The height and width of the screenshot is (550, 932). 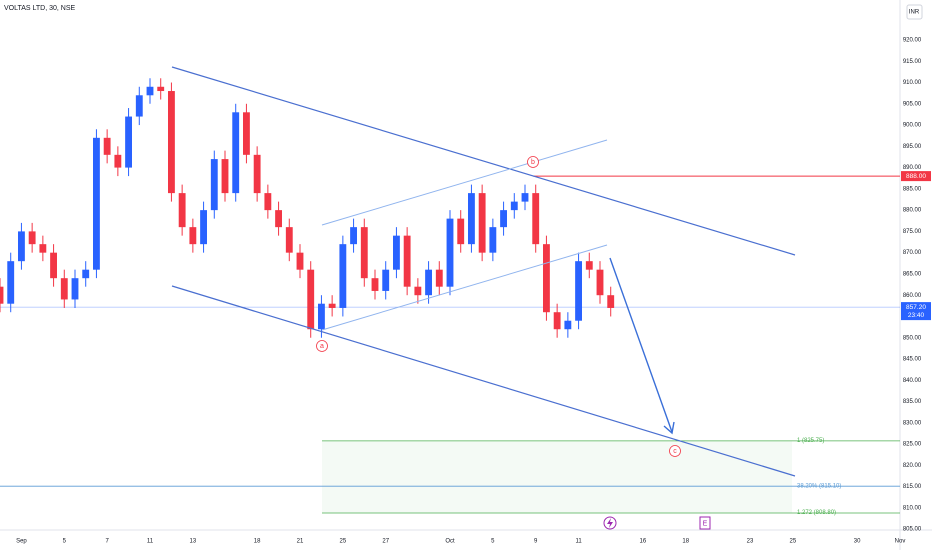 What do you see at coordinates (912, 126) in the screenshot?
I see `y-tick-label: 900.00` at bounding box center [912, 126].